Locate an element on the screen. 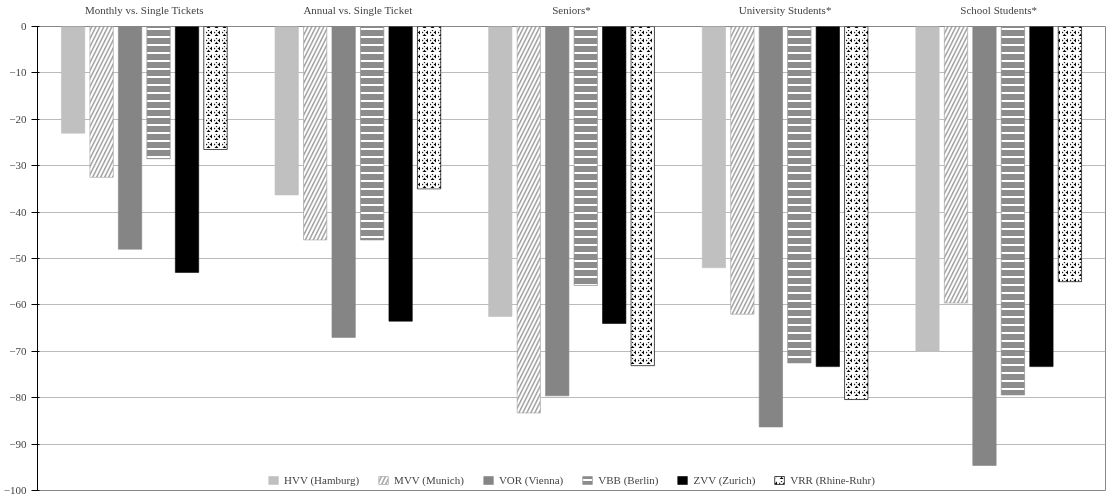 The image size is (1118, 502). x-tick-label: School Students* is located at coordinates (999, 9).